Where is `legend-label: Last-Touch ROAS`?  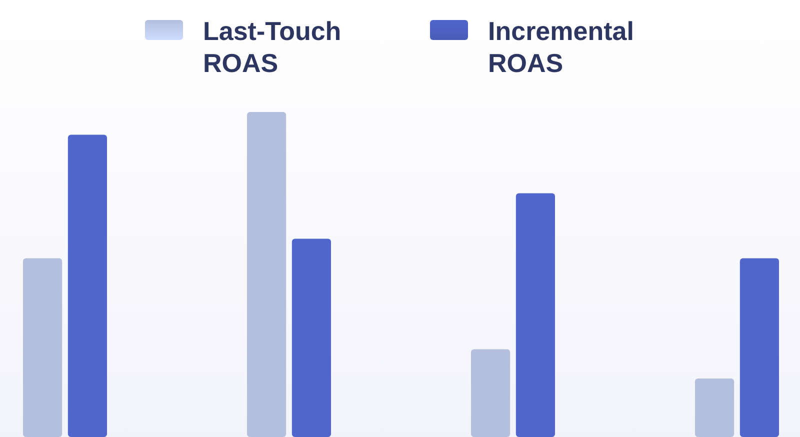 legend-label: Last-Touch ROAS is located at coordinates (272, 47).